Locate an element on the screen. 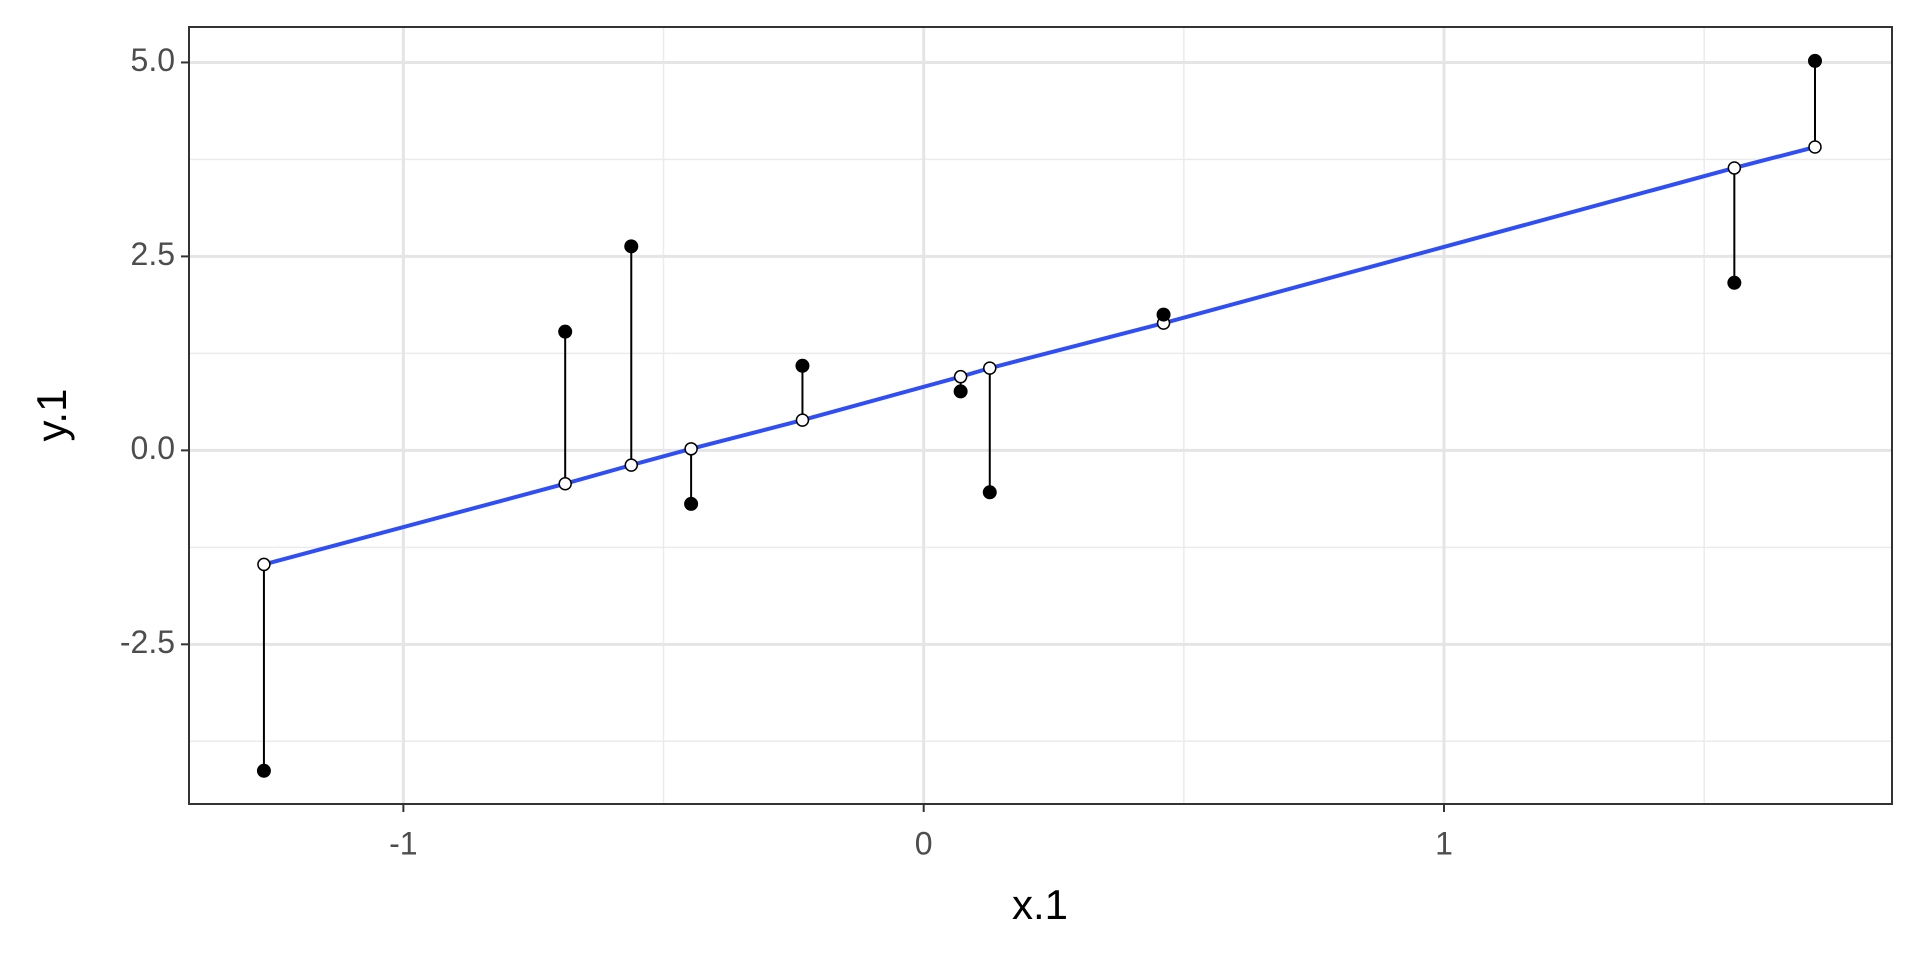  x-tick-label: -1 is located at coordinates (403, 843).